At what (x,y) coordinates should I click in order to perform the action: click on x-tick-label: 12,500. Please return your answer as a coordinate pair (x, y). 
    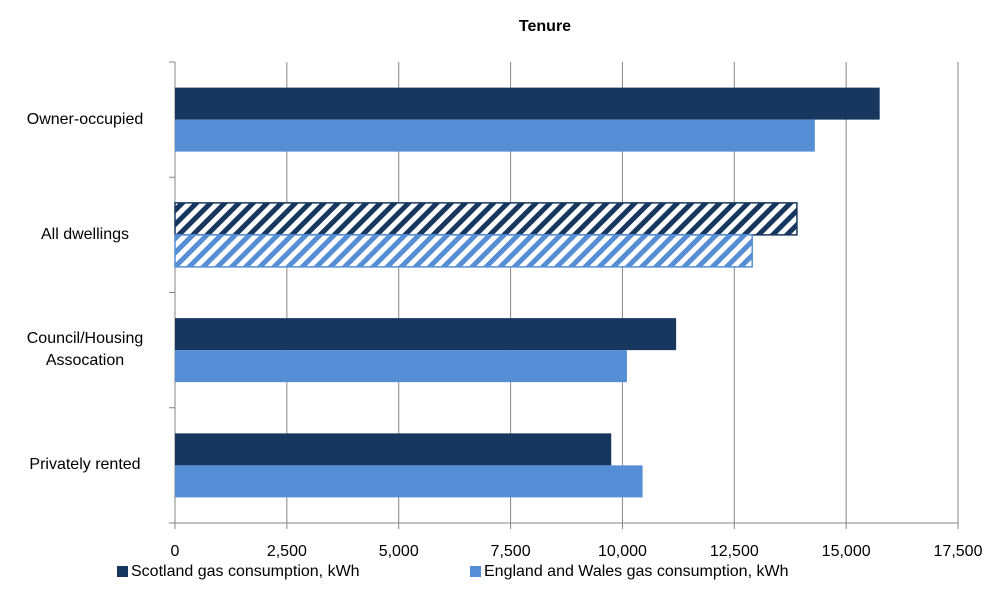
    Looking at the image, I should click on (734, 551).